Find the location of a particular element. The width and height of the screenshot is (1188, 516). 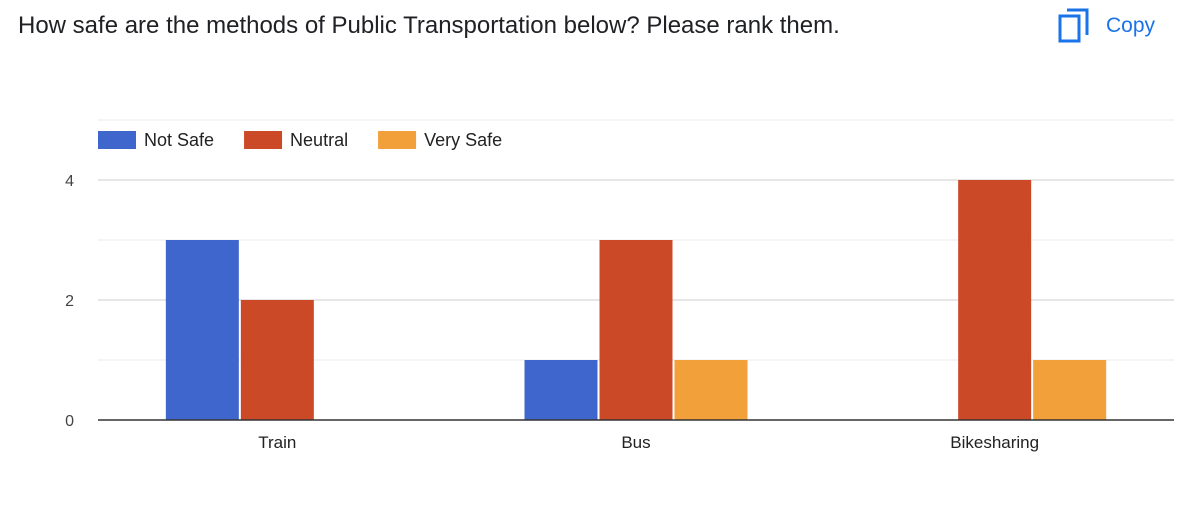

legend-label: Neutral is located at coordinates (319, 140).